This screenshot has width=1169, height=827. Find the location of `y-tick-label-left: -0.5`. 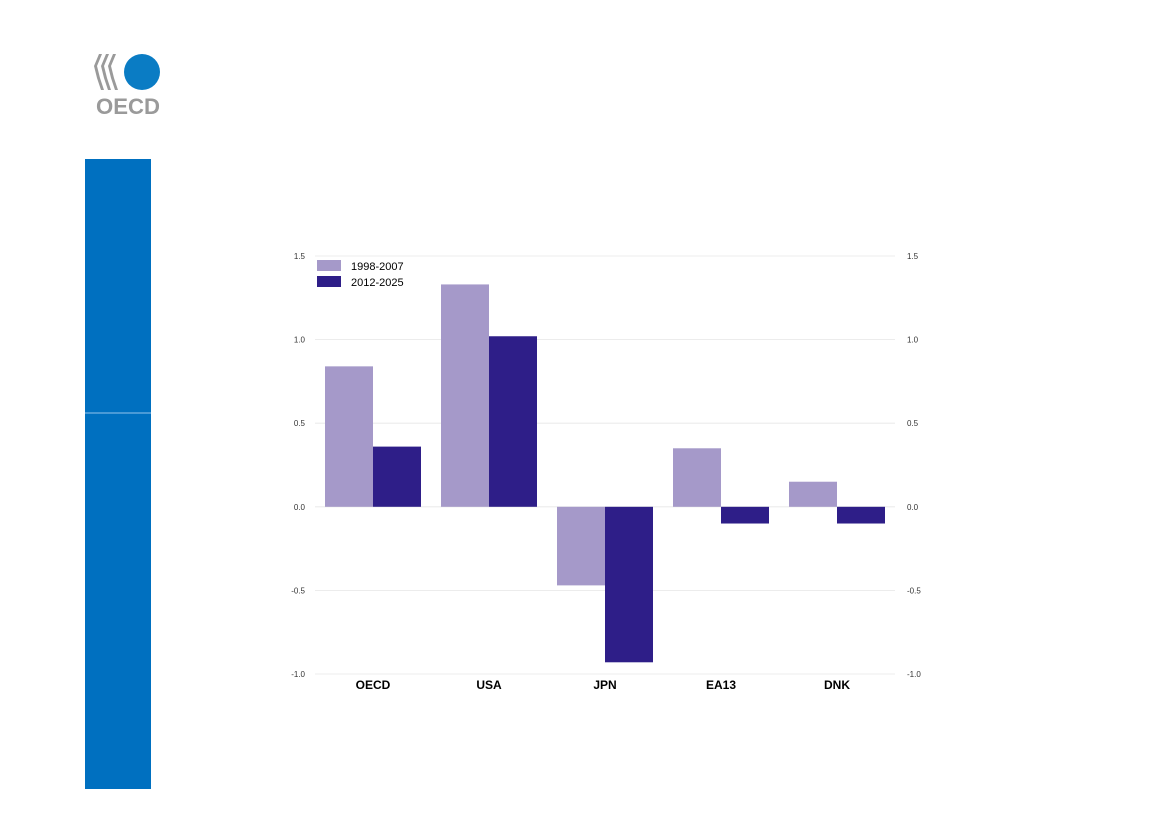

y-tick-label-left: -0.5 is located at coordinates (298, 590).